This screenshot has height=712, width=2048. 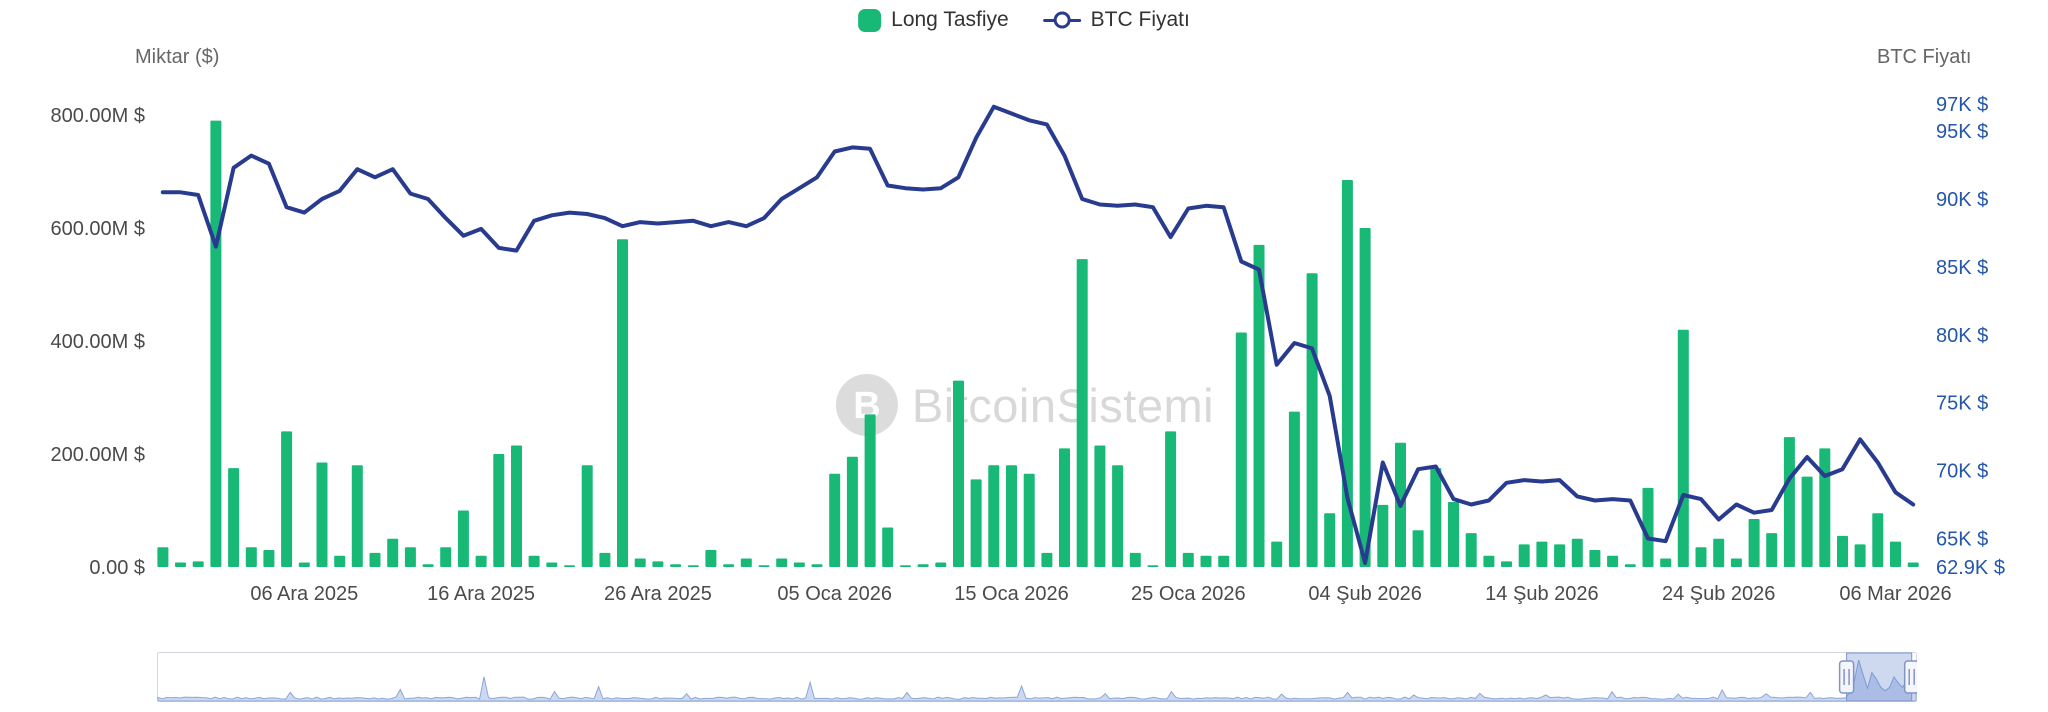 I want to click on navigator-mini-chart, so click(x=1038, y=678).